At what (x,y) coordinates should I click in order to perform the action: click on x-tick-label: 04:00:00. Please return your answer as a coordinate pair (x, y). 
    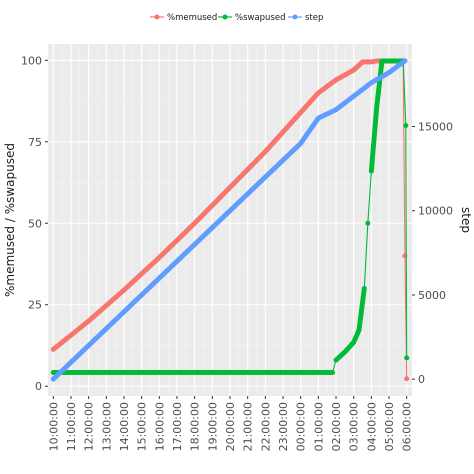
    Looking at the image, I should click on (371, 426).